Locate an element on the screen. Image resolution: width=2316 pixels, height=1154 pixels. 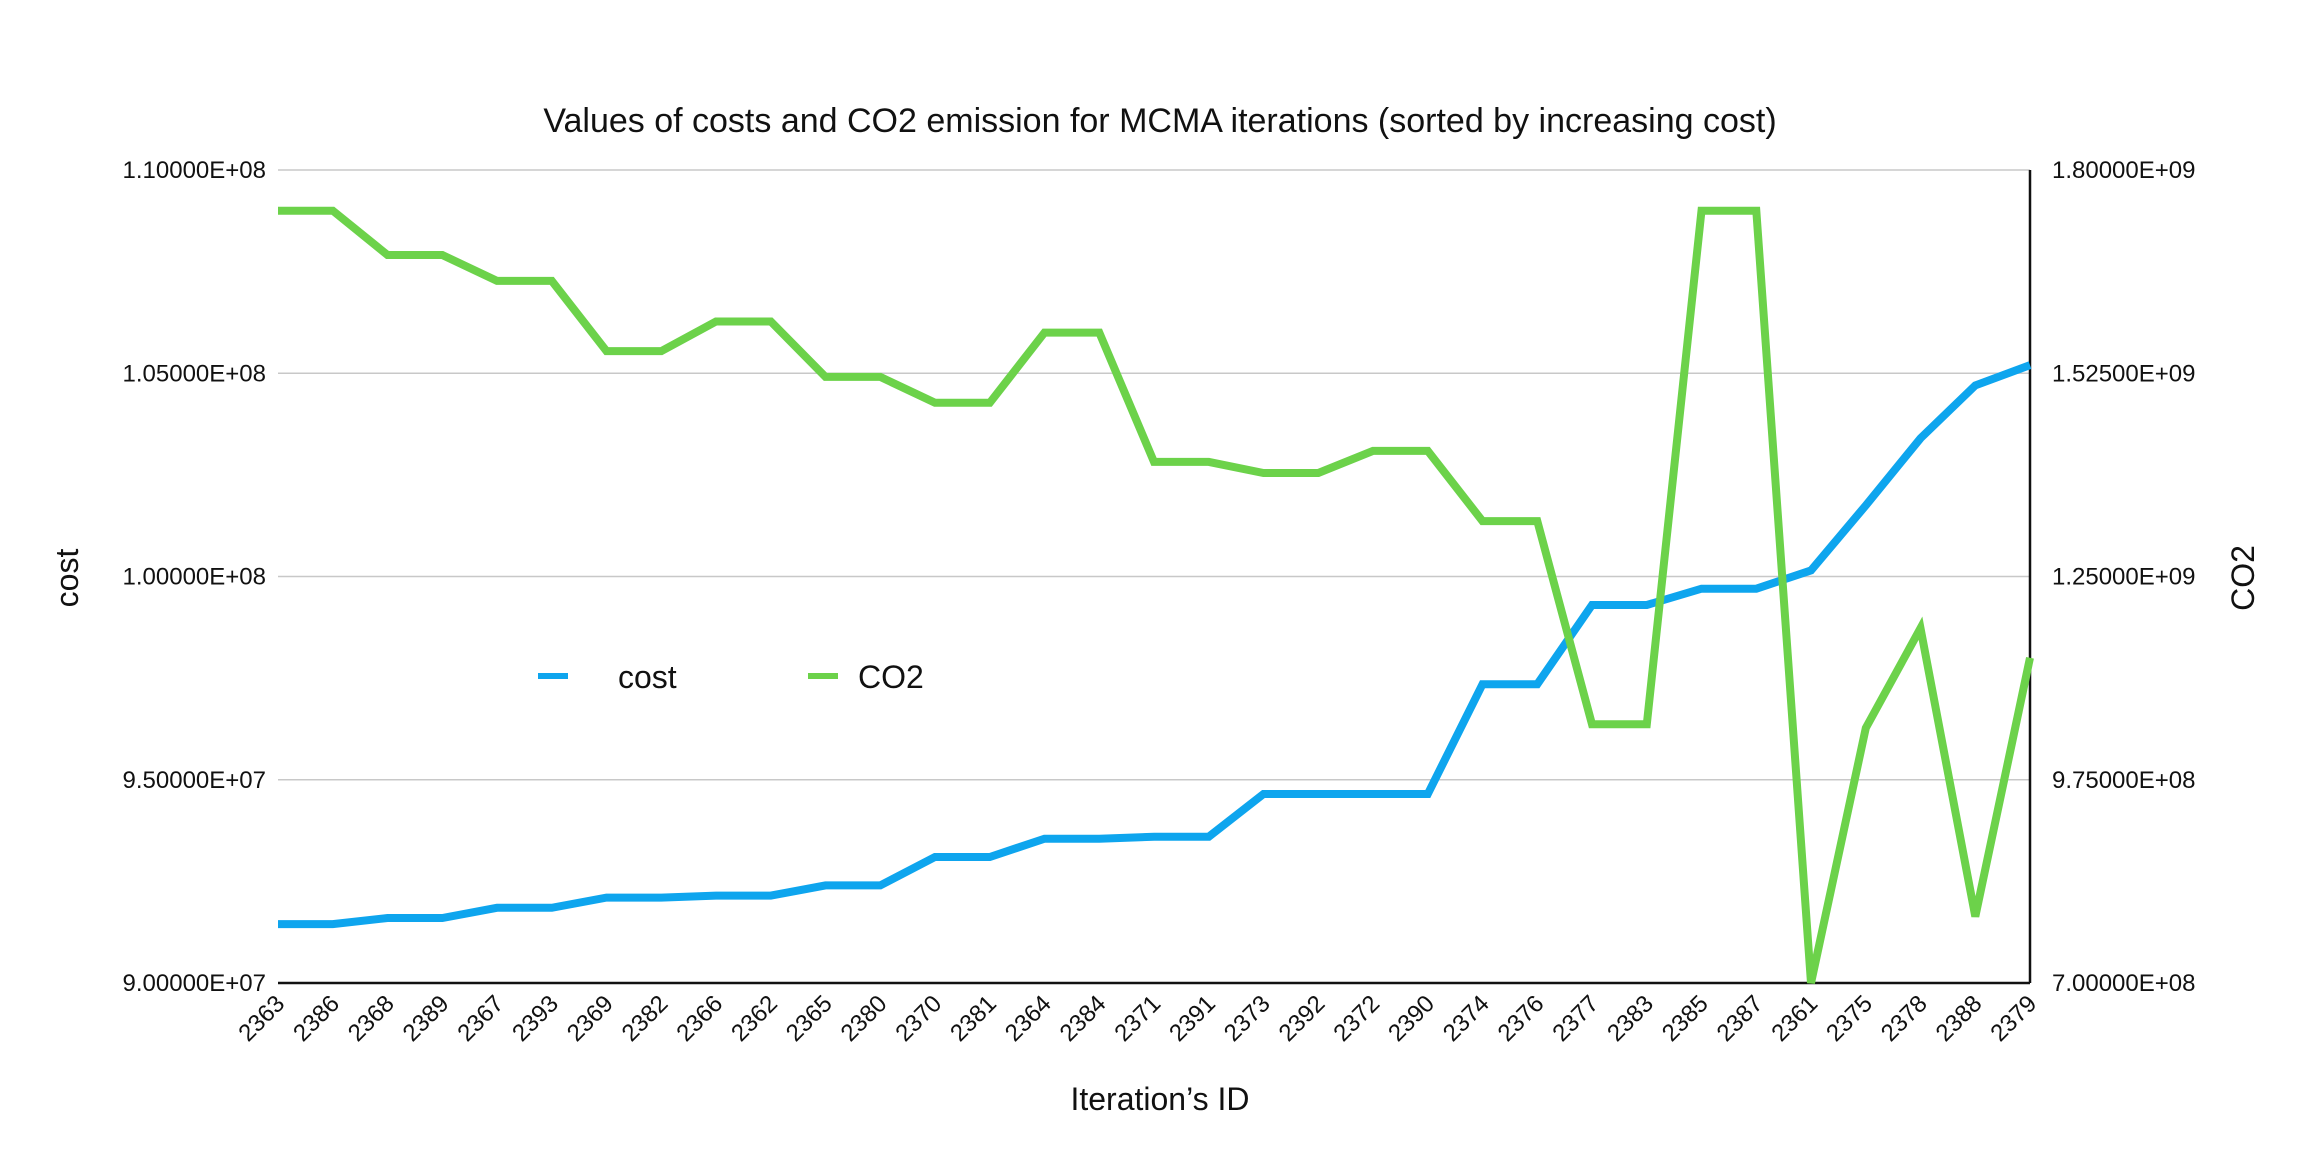
y-axis-title: cost is located at coordinates (67, 578).